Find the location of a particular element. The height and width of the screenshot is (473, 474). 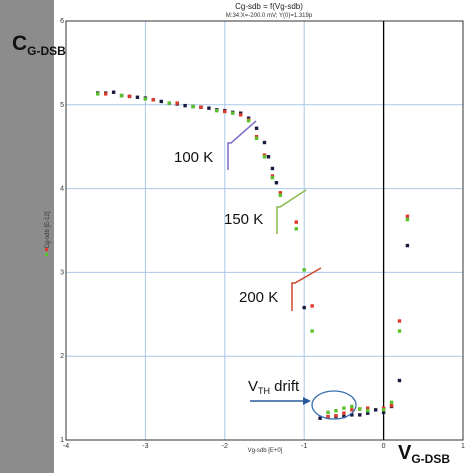

annotation-100k-label: 100 K is located at coordinates (193, 157).